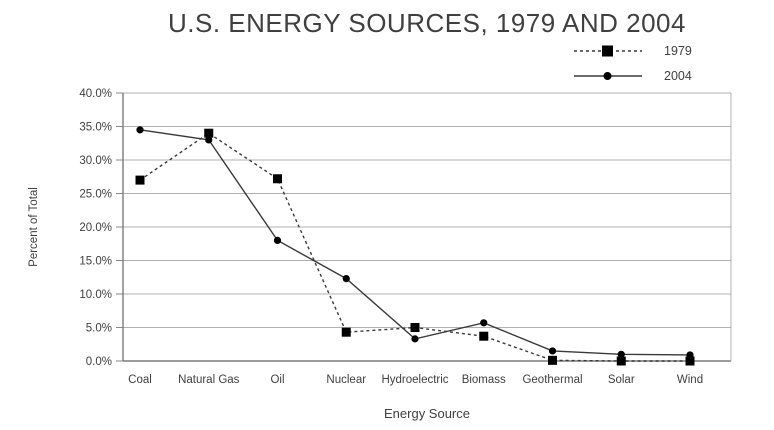  I want to click on marker-1979-solar, so click(621, 361).